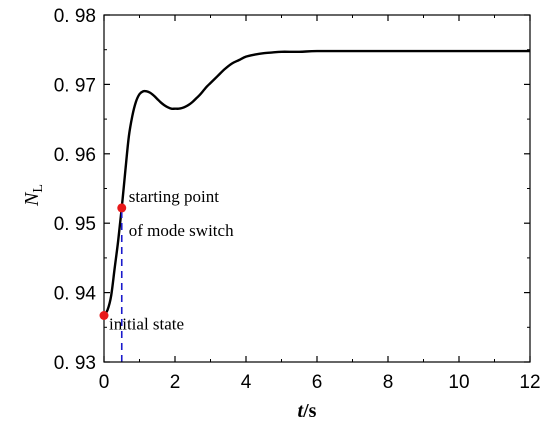 Image resolution: width=550 pixels, height=431 pixels. What do you see at coordinates (146, 324) in the screenshot?
I see `initial-state-label: initial state` at bounding box center [146, 324].